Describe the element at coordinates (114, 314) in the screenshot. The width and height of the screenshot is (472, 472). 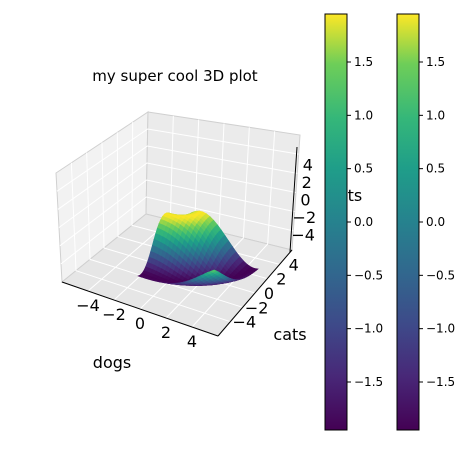
I see `x-tick-label: −2` at that location.